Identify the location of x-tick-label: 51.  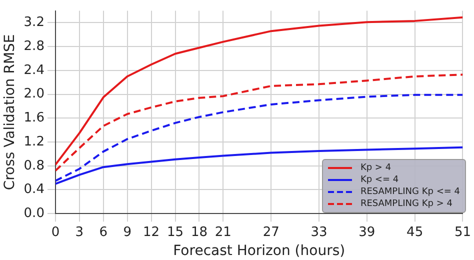
(462, 232).